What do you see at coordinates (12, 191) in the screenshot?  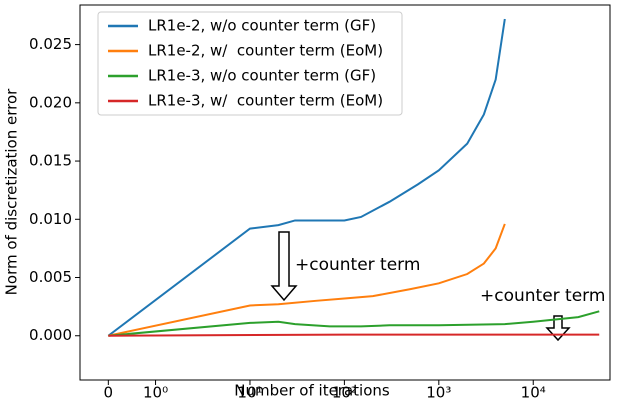 I see `y-axis-label: Norm of discretization error` at bounding box center [12, 191].